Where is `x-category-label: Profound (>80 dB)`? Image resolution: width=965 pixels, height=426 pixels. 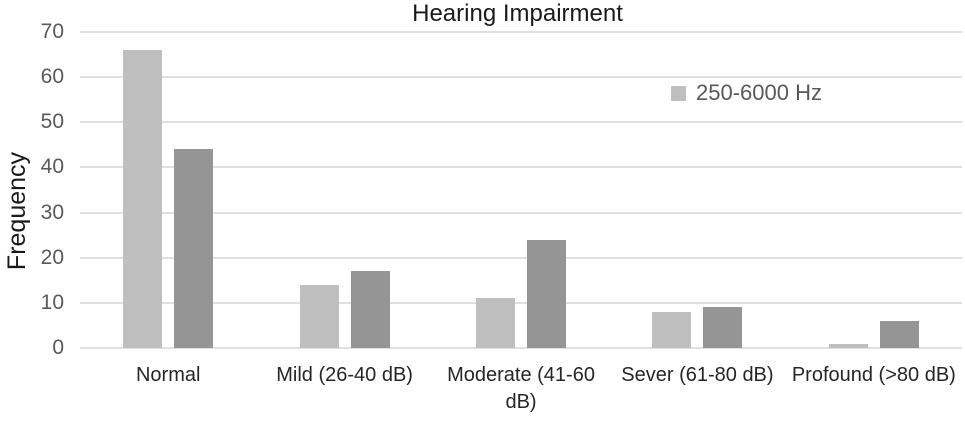 x-category-label: Profound (>80 dB) is located at coordinates (873, 375).